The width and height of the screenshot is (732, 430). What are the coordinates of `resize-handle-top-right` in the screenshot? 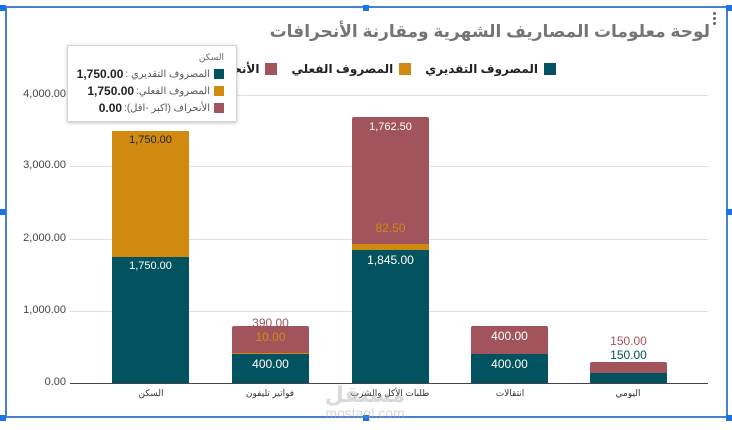 It's located at (729, 8).